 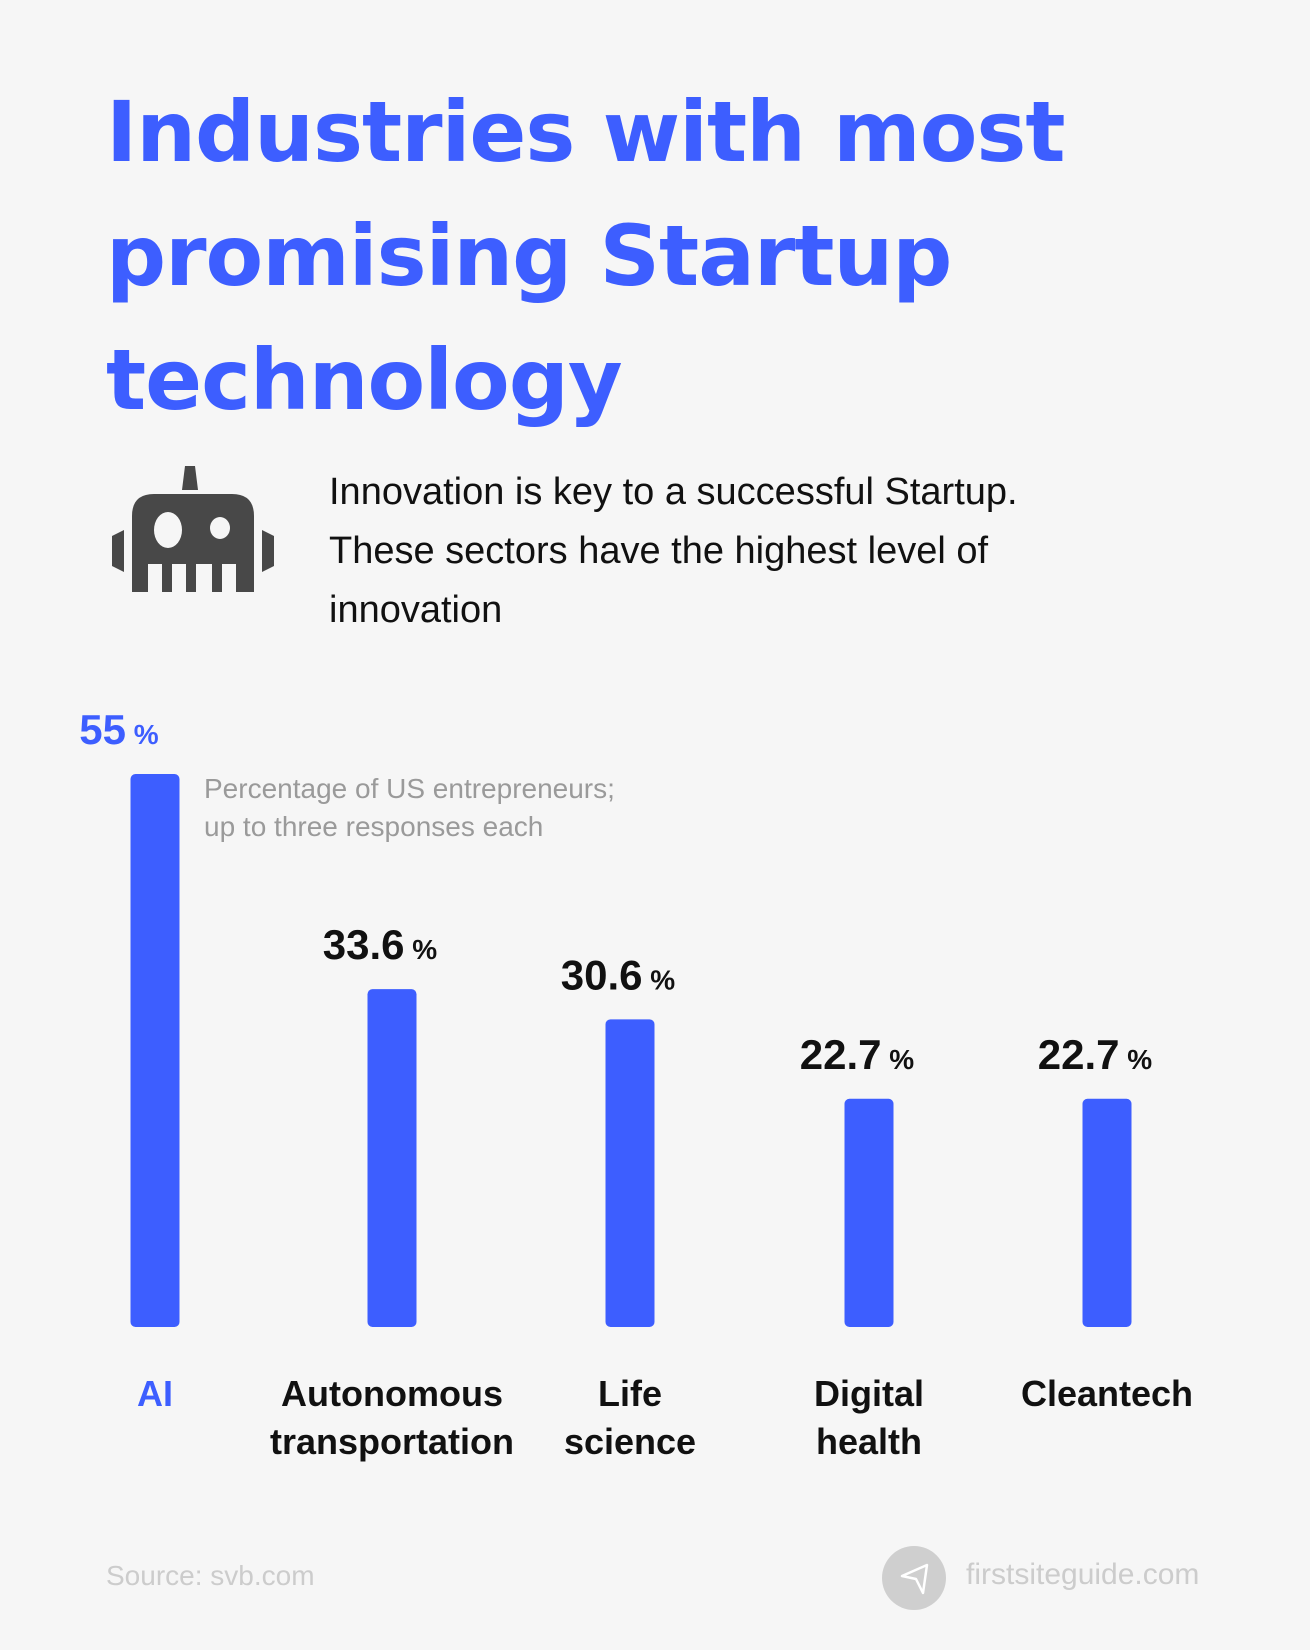 I want to click on category-line: Digital, so click(x=868, y=1393).